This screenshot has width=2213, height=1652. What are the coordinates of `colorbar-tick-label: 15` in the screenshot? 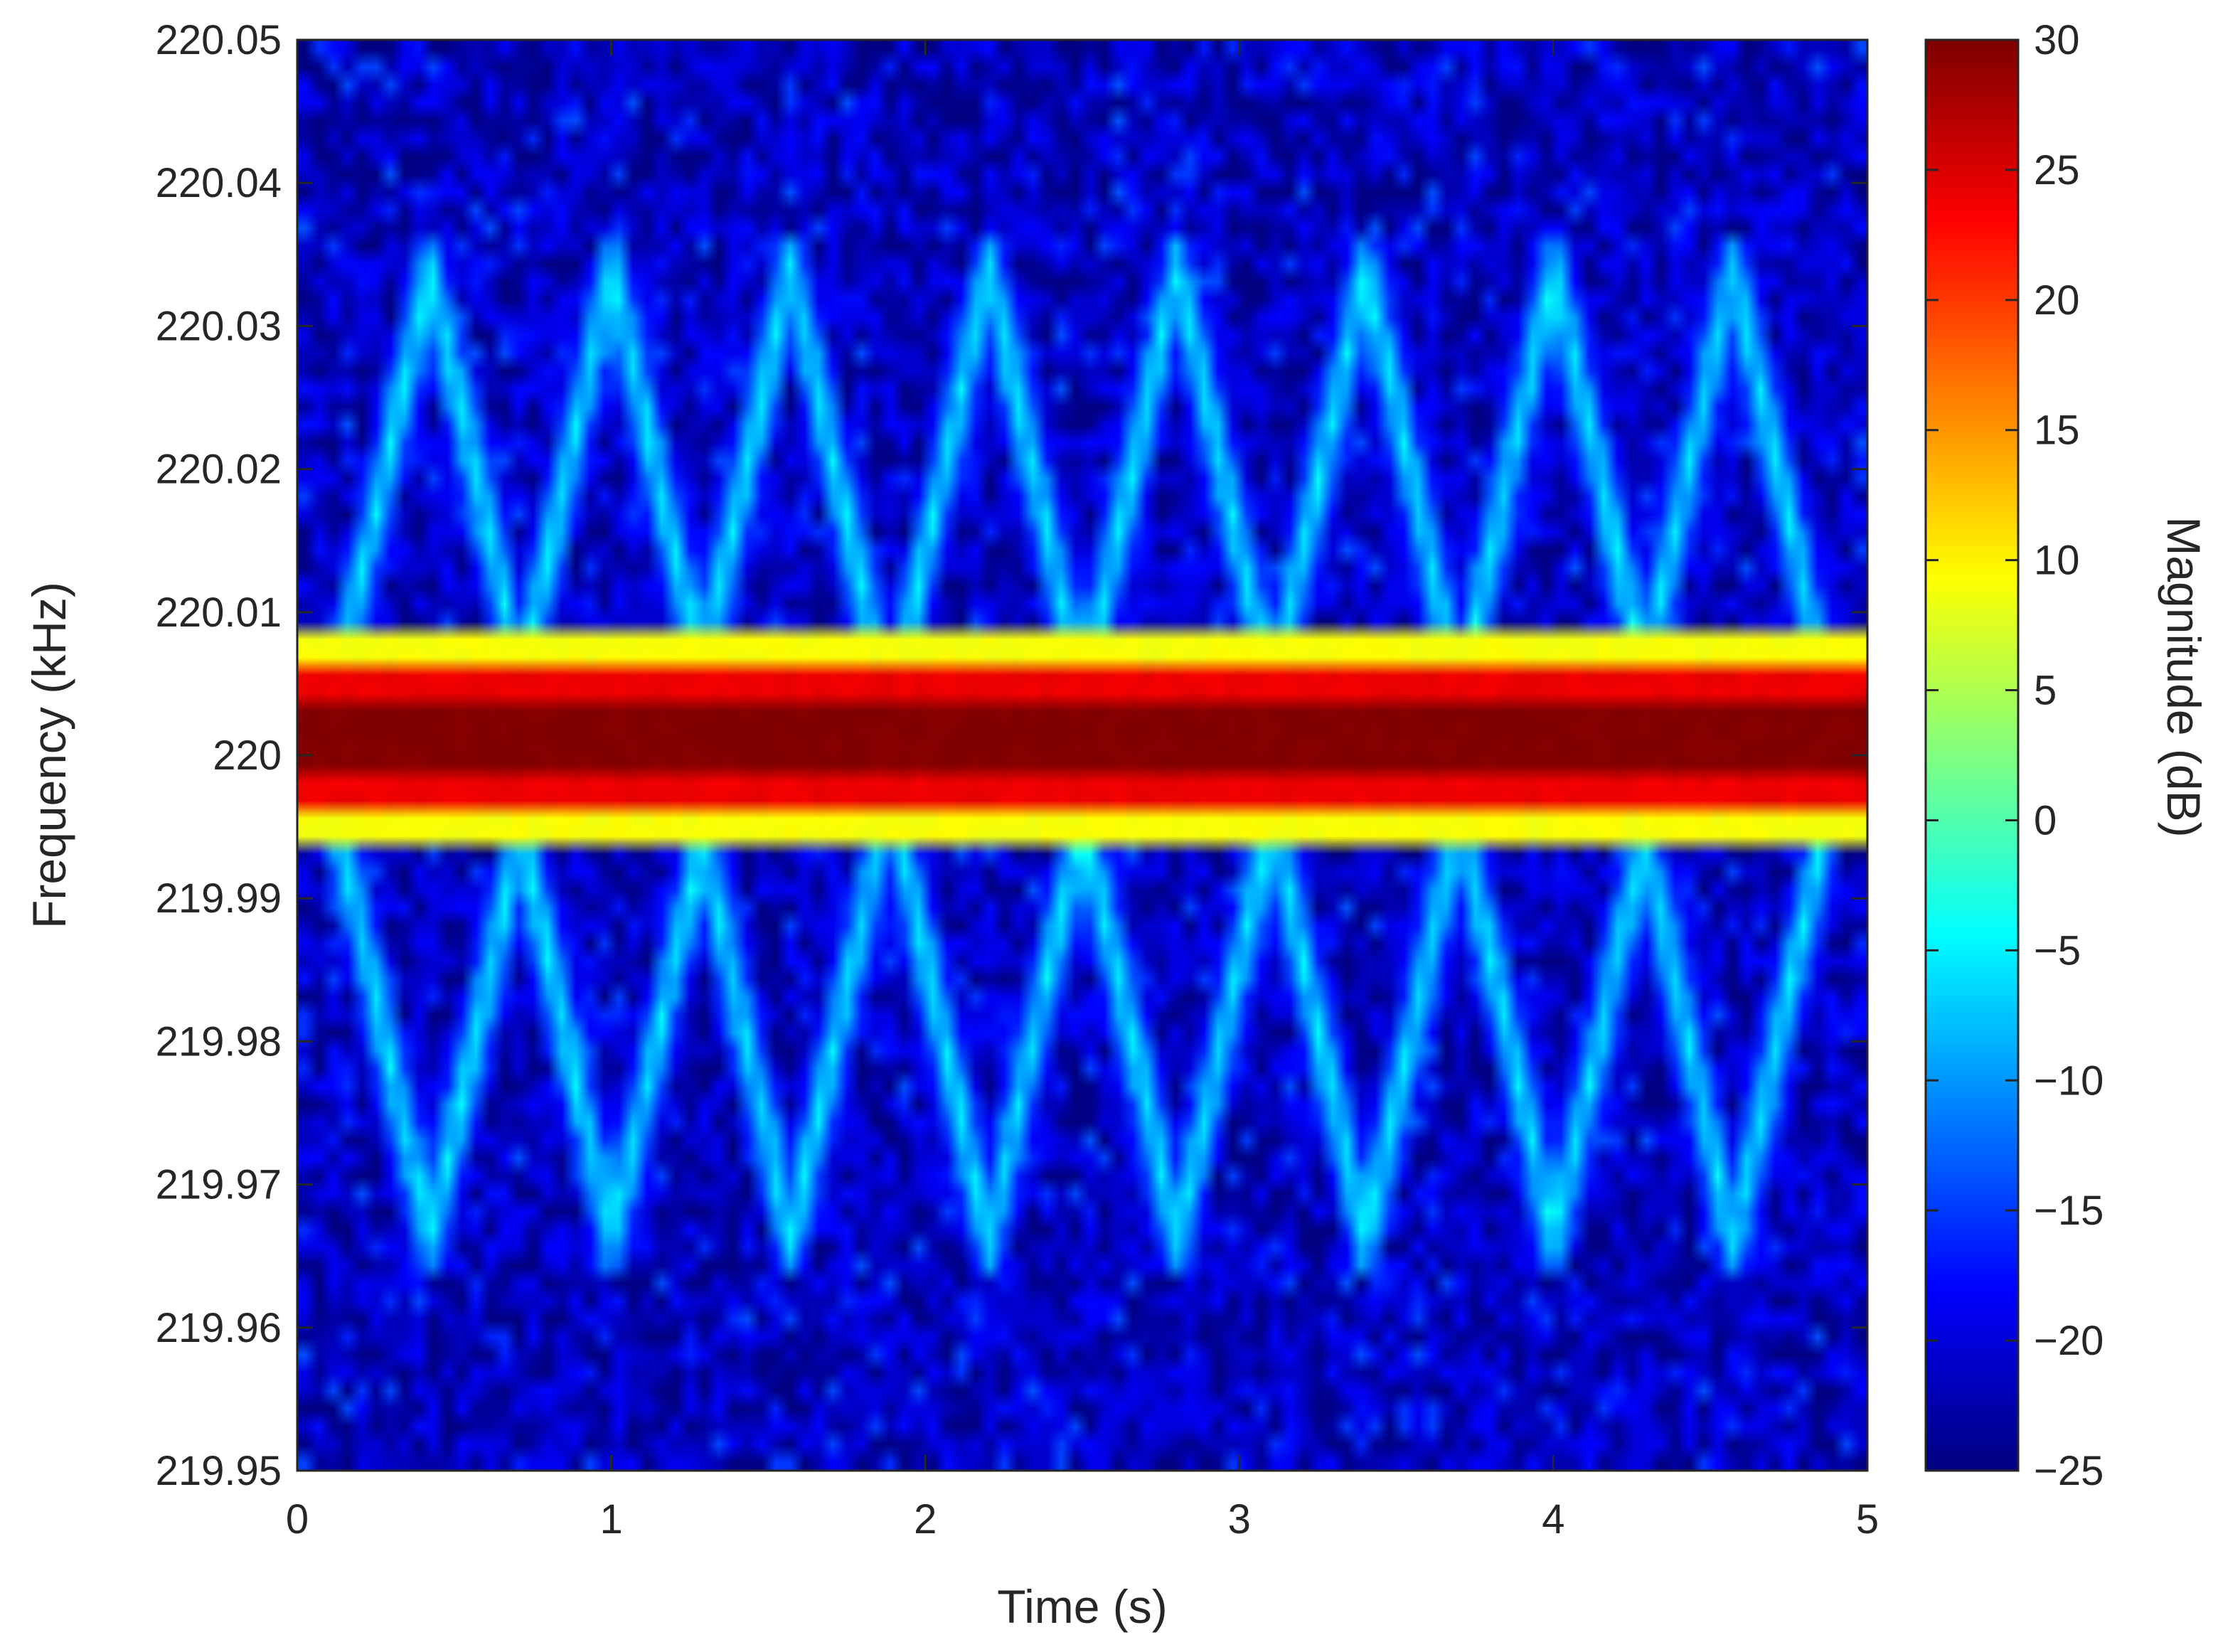 It's located at (2057, 430).